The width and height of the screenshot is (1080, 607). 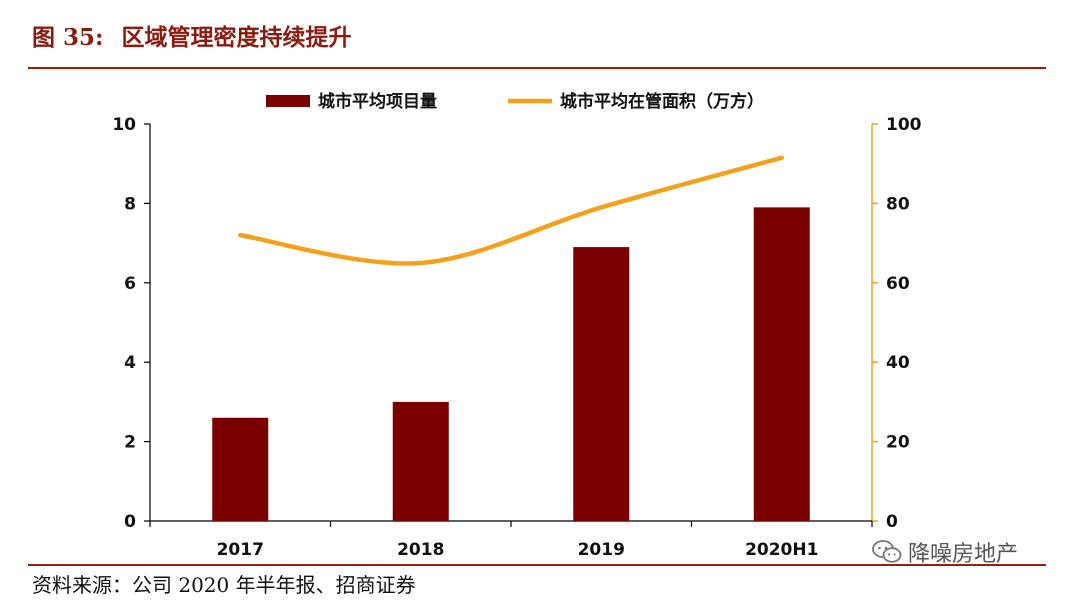 I want to click on figure-title: 图 35: 区域管理密度持续提升, so click(x=192, y=35).